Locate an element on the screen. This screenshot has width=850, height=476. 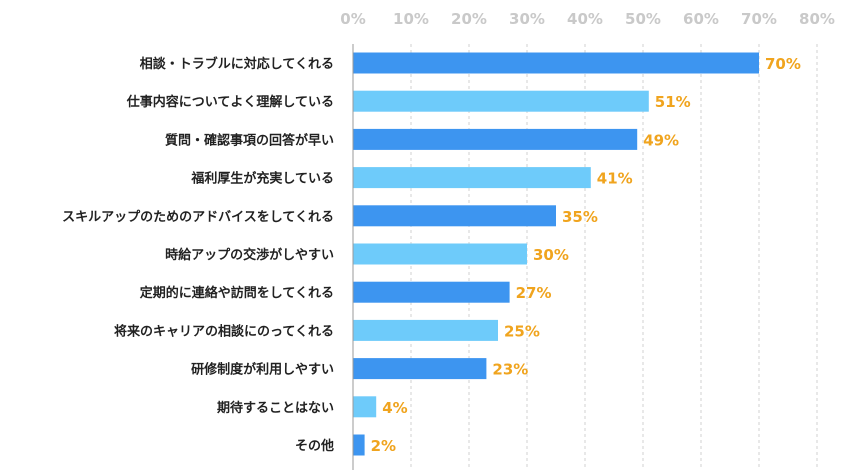
category-label: 定期的に連絡や訪問をしてくれる is located at coordinates (236, 293).